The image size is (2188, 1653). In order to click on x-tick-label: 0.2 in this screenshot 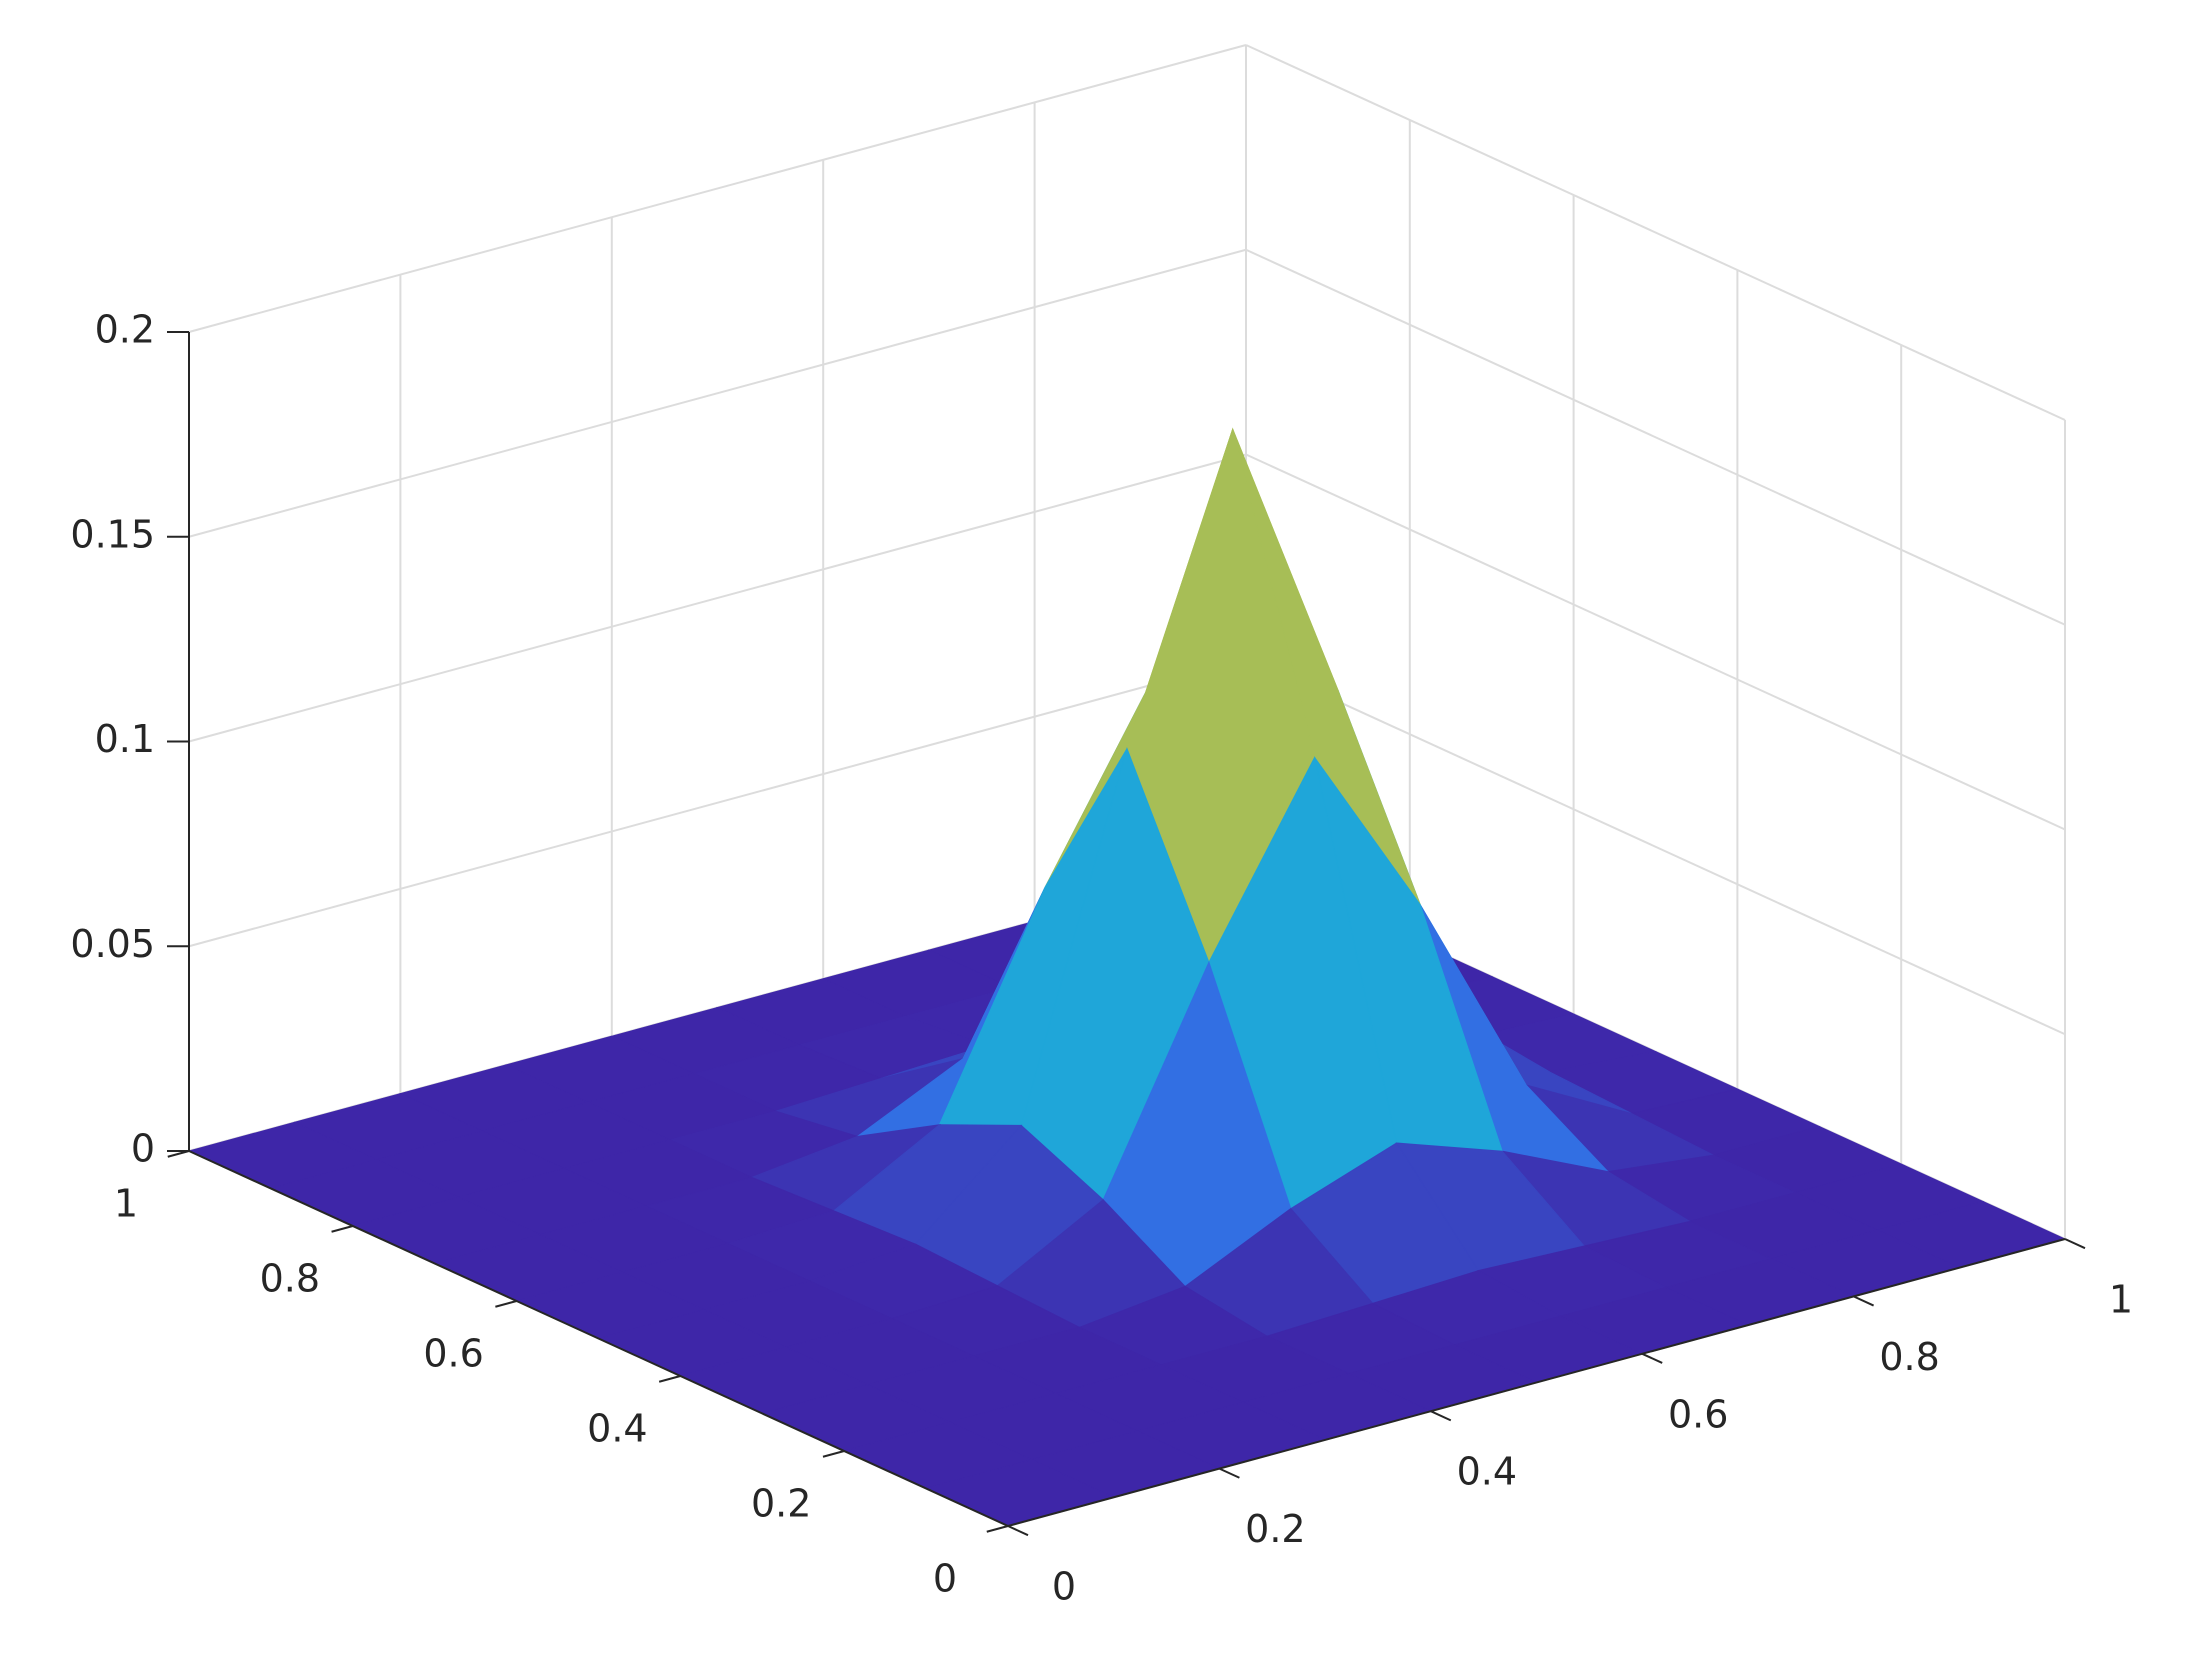, I will do `click(1275, 1529)`.